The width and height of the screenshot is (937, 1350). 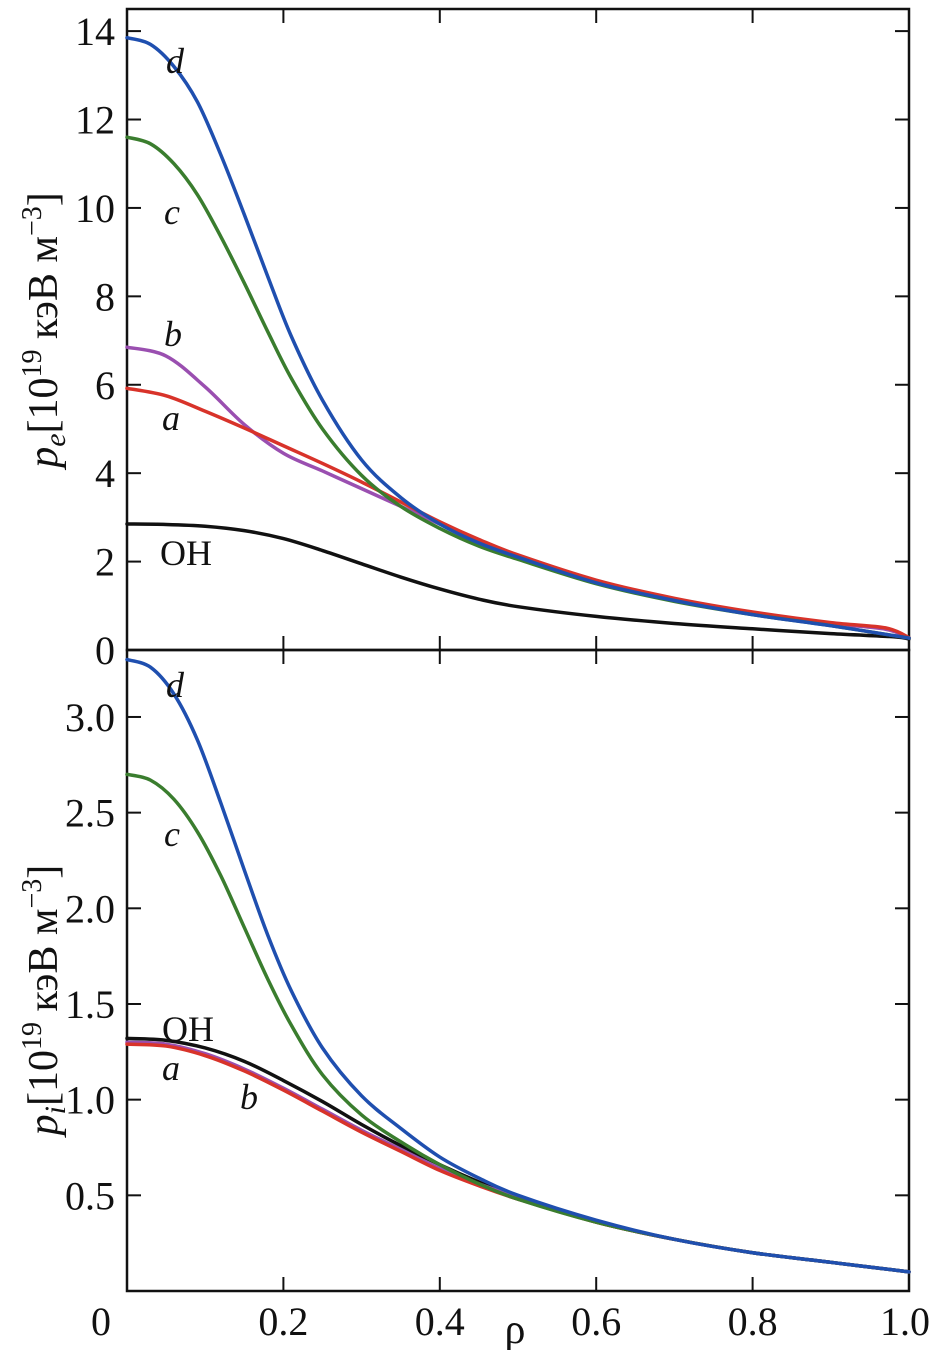 I want to click on top-ytick-label: 12, so click(x=95, y=120).